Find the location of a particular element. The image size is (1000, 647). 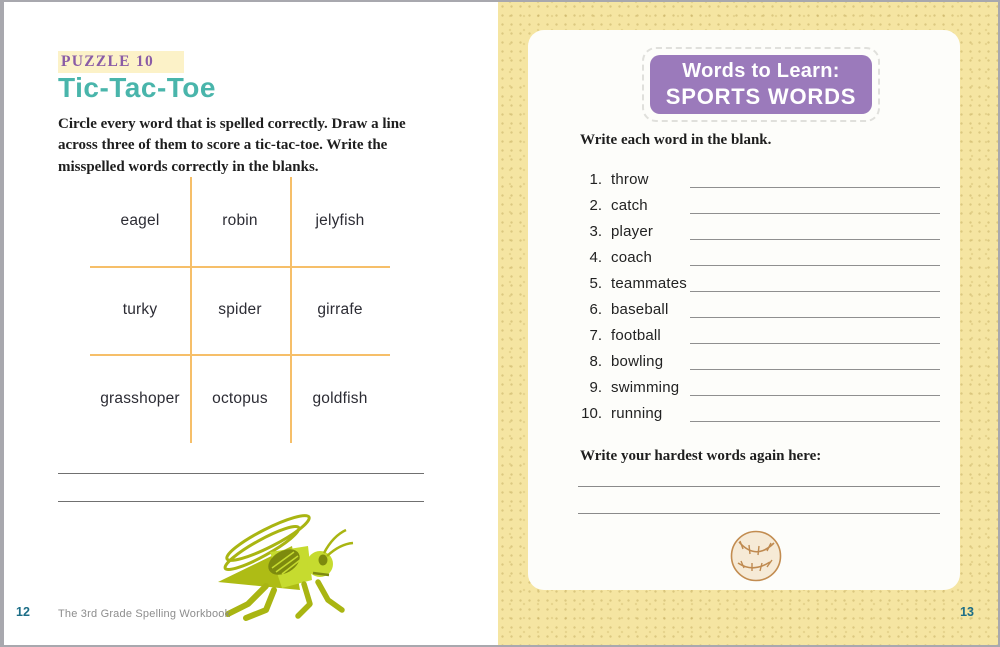

word-label: bowling is located at coordinates (637, 361).